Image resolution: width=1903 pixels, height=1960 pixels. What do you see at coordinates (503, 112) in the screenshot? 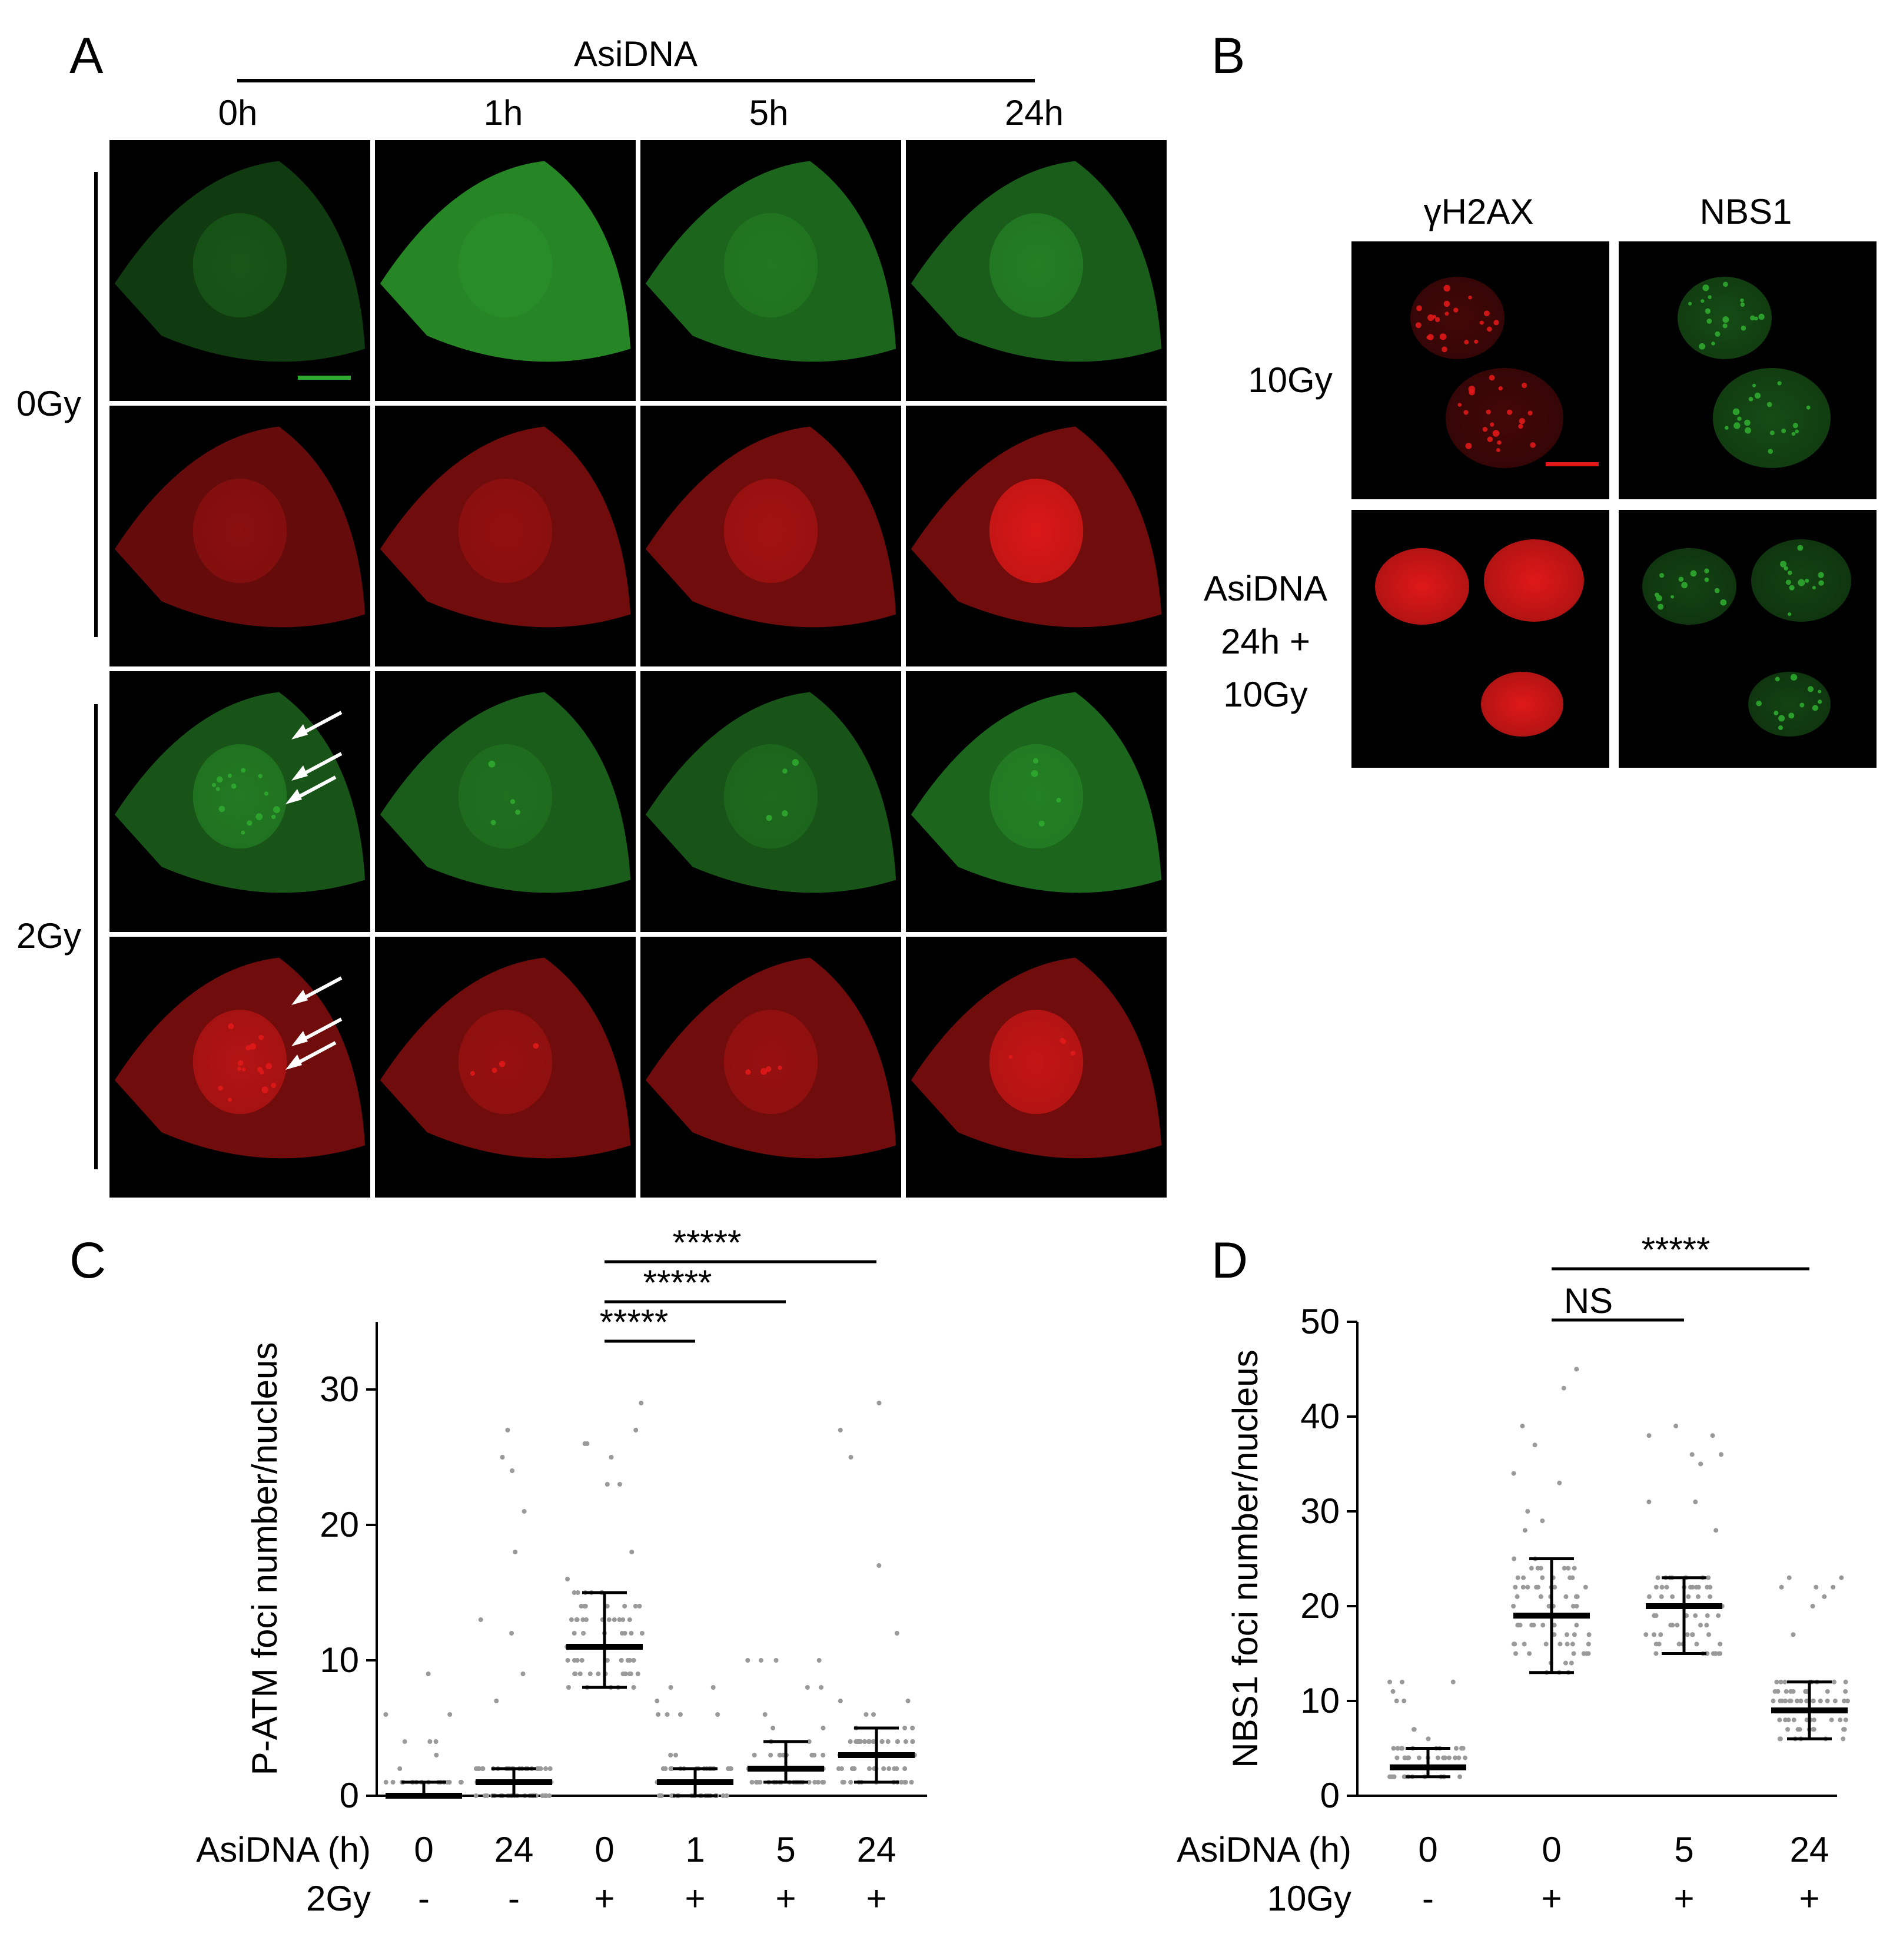
I see `timepoint-1h: 1h` at bounding box center [503, 112].